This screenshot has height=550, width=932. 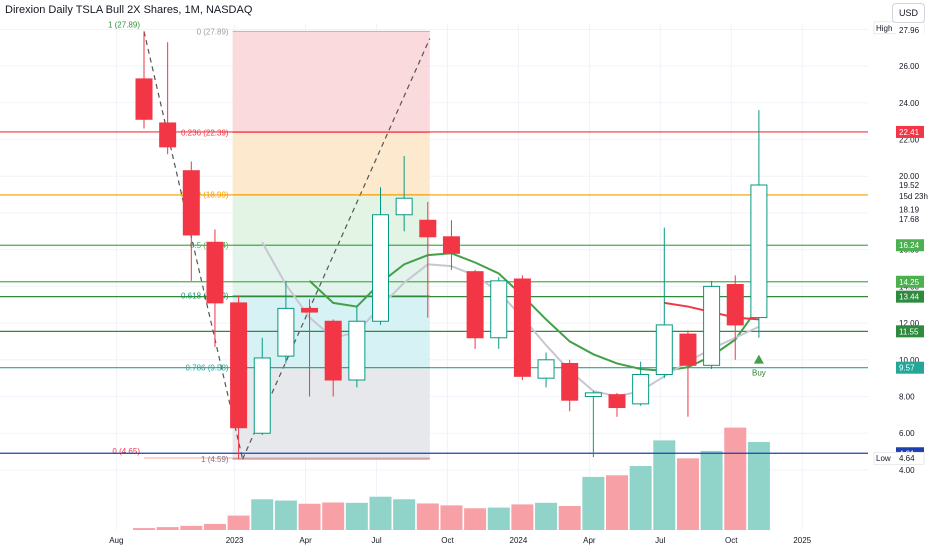 What do you see at coordinates (451, 478) in the screenshot?
I see `volume-bars` at bounding box center [451, 478].